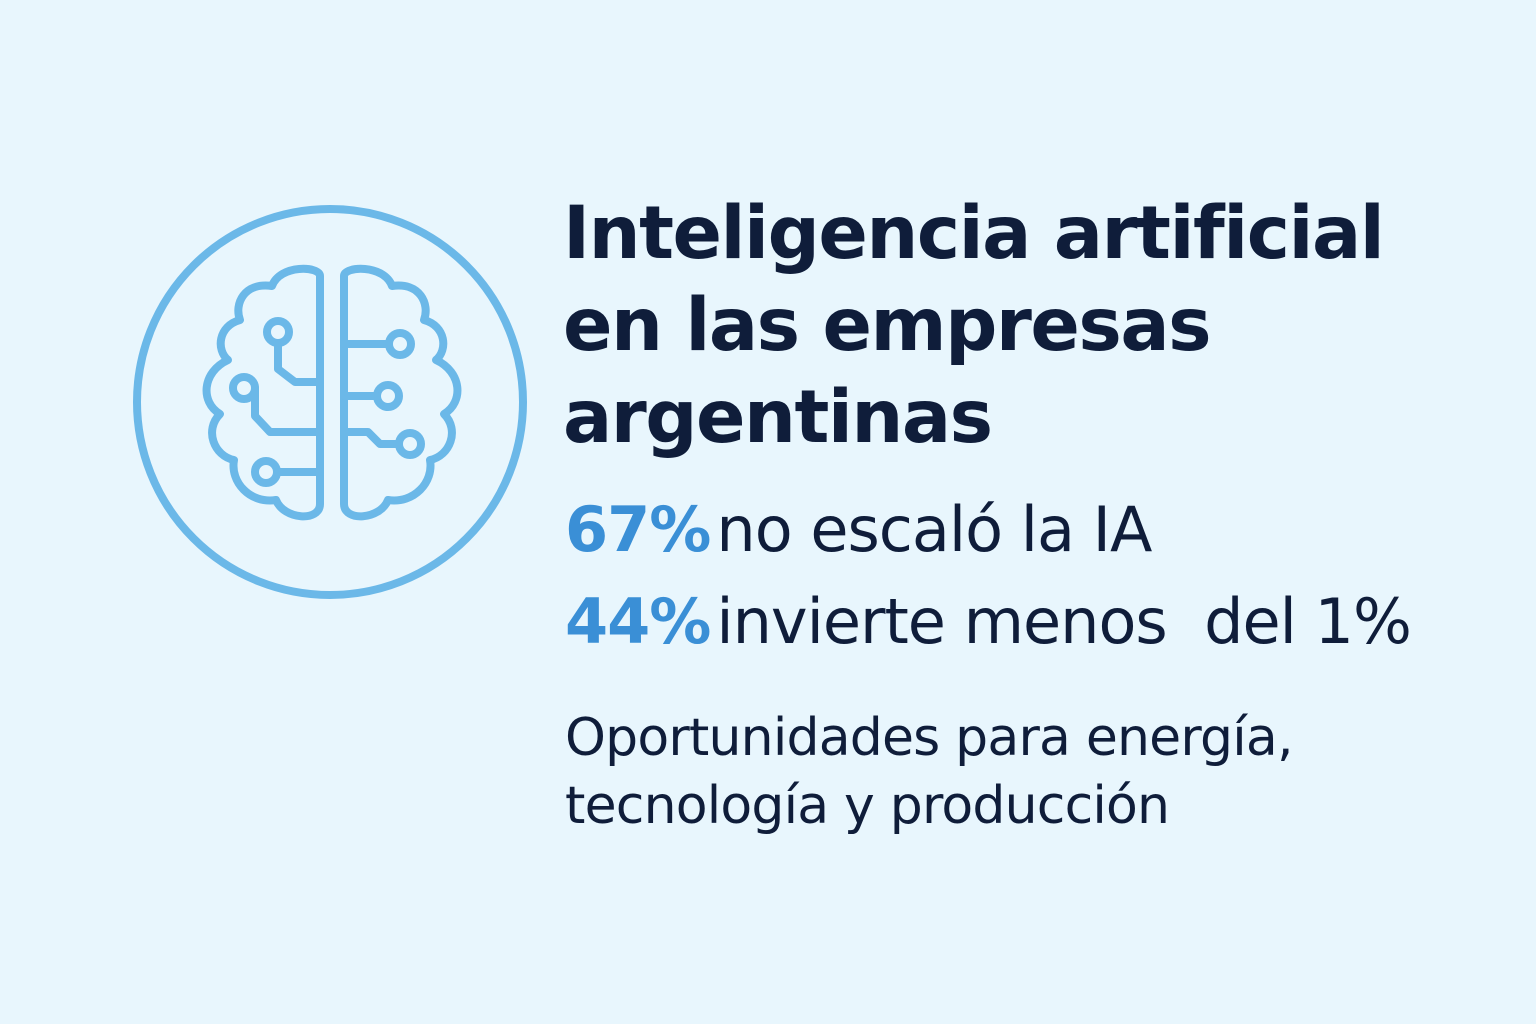 The width and height of the screenshot is (1536, 1024). What do you see at coordinates (934, 529) in the screenshot?
I see `stat-text: no escaló la IA` at bounding box center [934, 529].